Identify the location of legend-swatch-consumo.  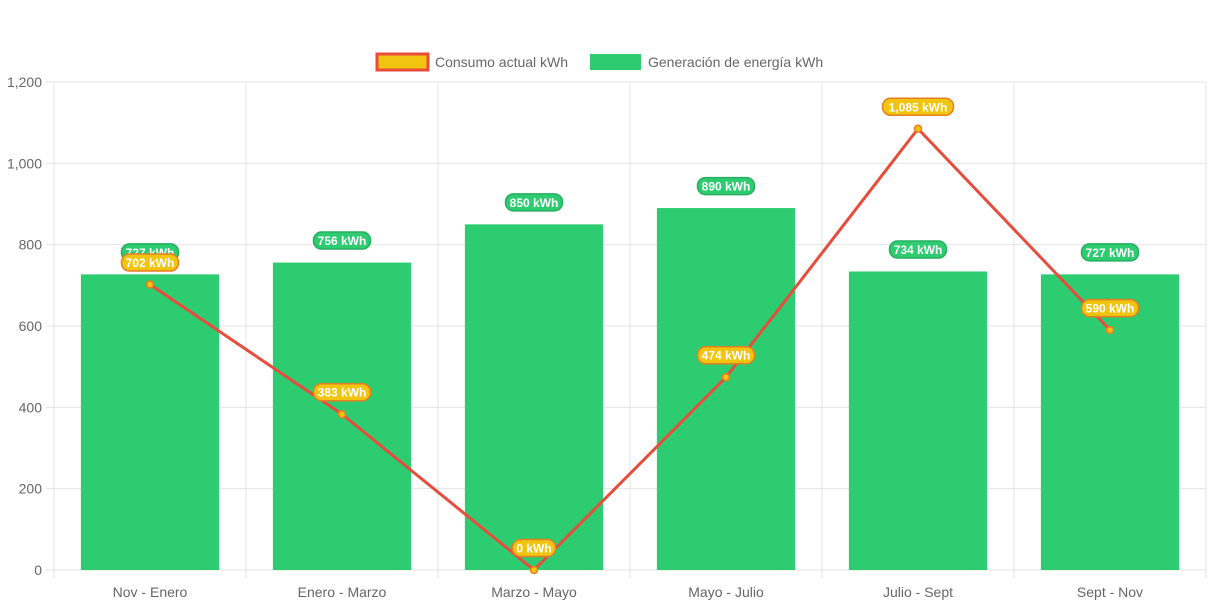
(402, 62).